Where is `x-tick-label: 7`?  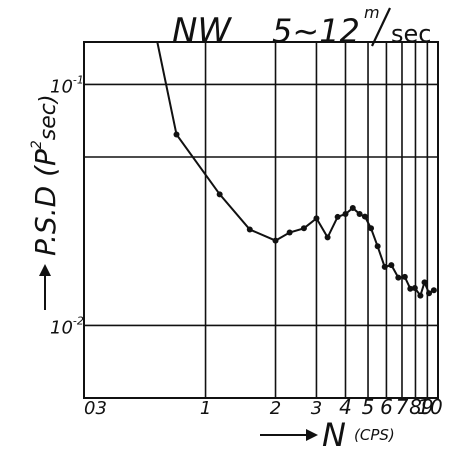 x-tick-label: 7 is located at coordinates (402, 407).